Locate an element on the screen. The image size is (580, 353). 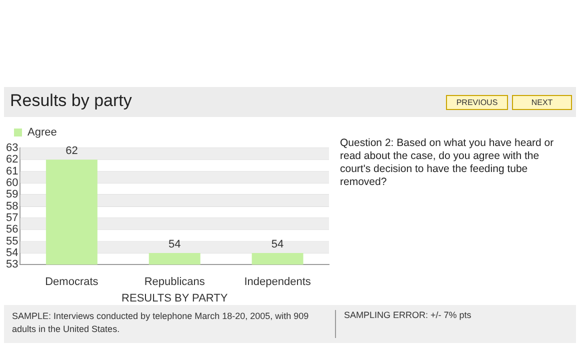
x-tick-label: Republicans is located at coordinates (175, 282).